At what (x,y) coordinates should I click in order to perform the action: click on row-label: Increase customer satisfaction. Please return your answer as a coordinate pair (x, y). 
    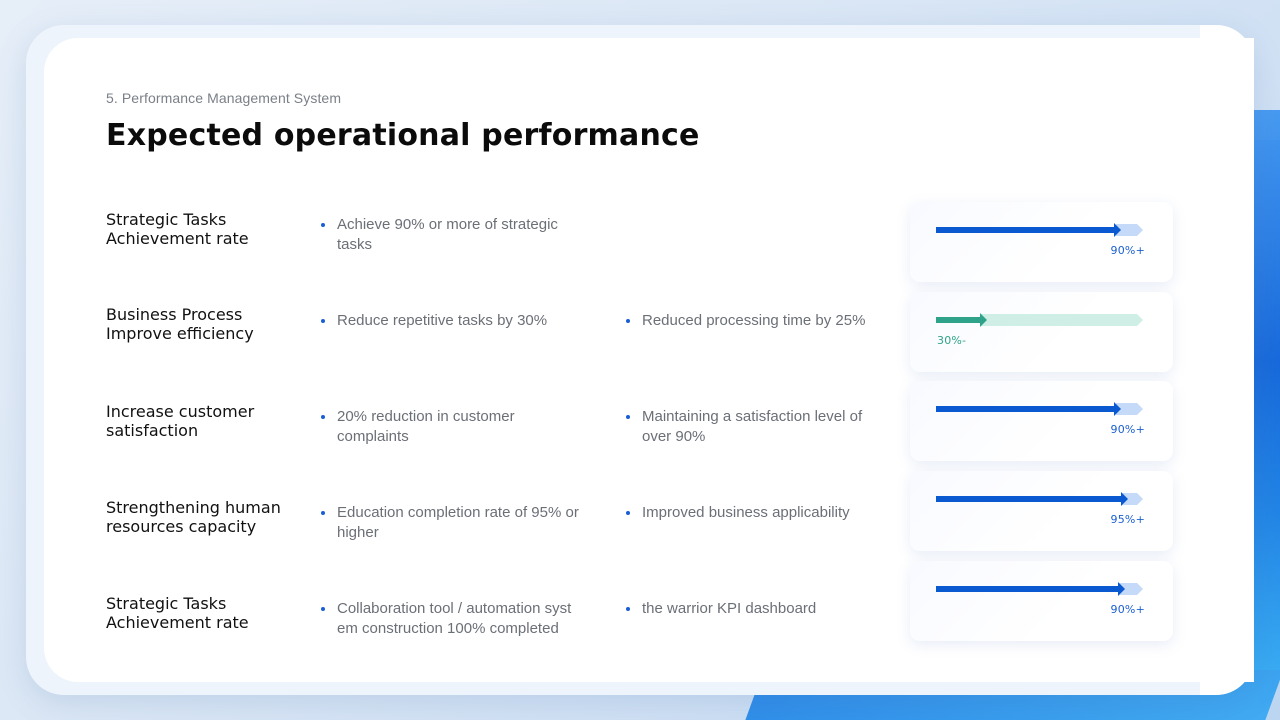
    Looking at the image, I should click on (206, 421).